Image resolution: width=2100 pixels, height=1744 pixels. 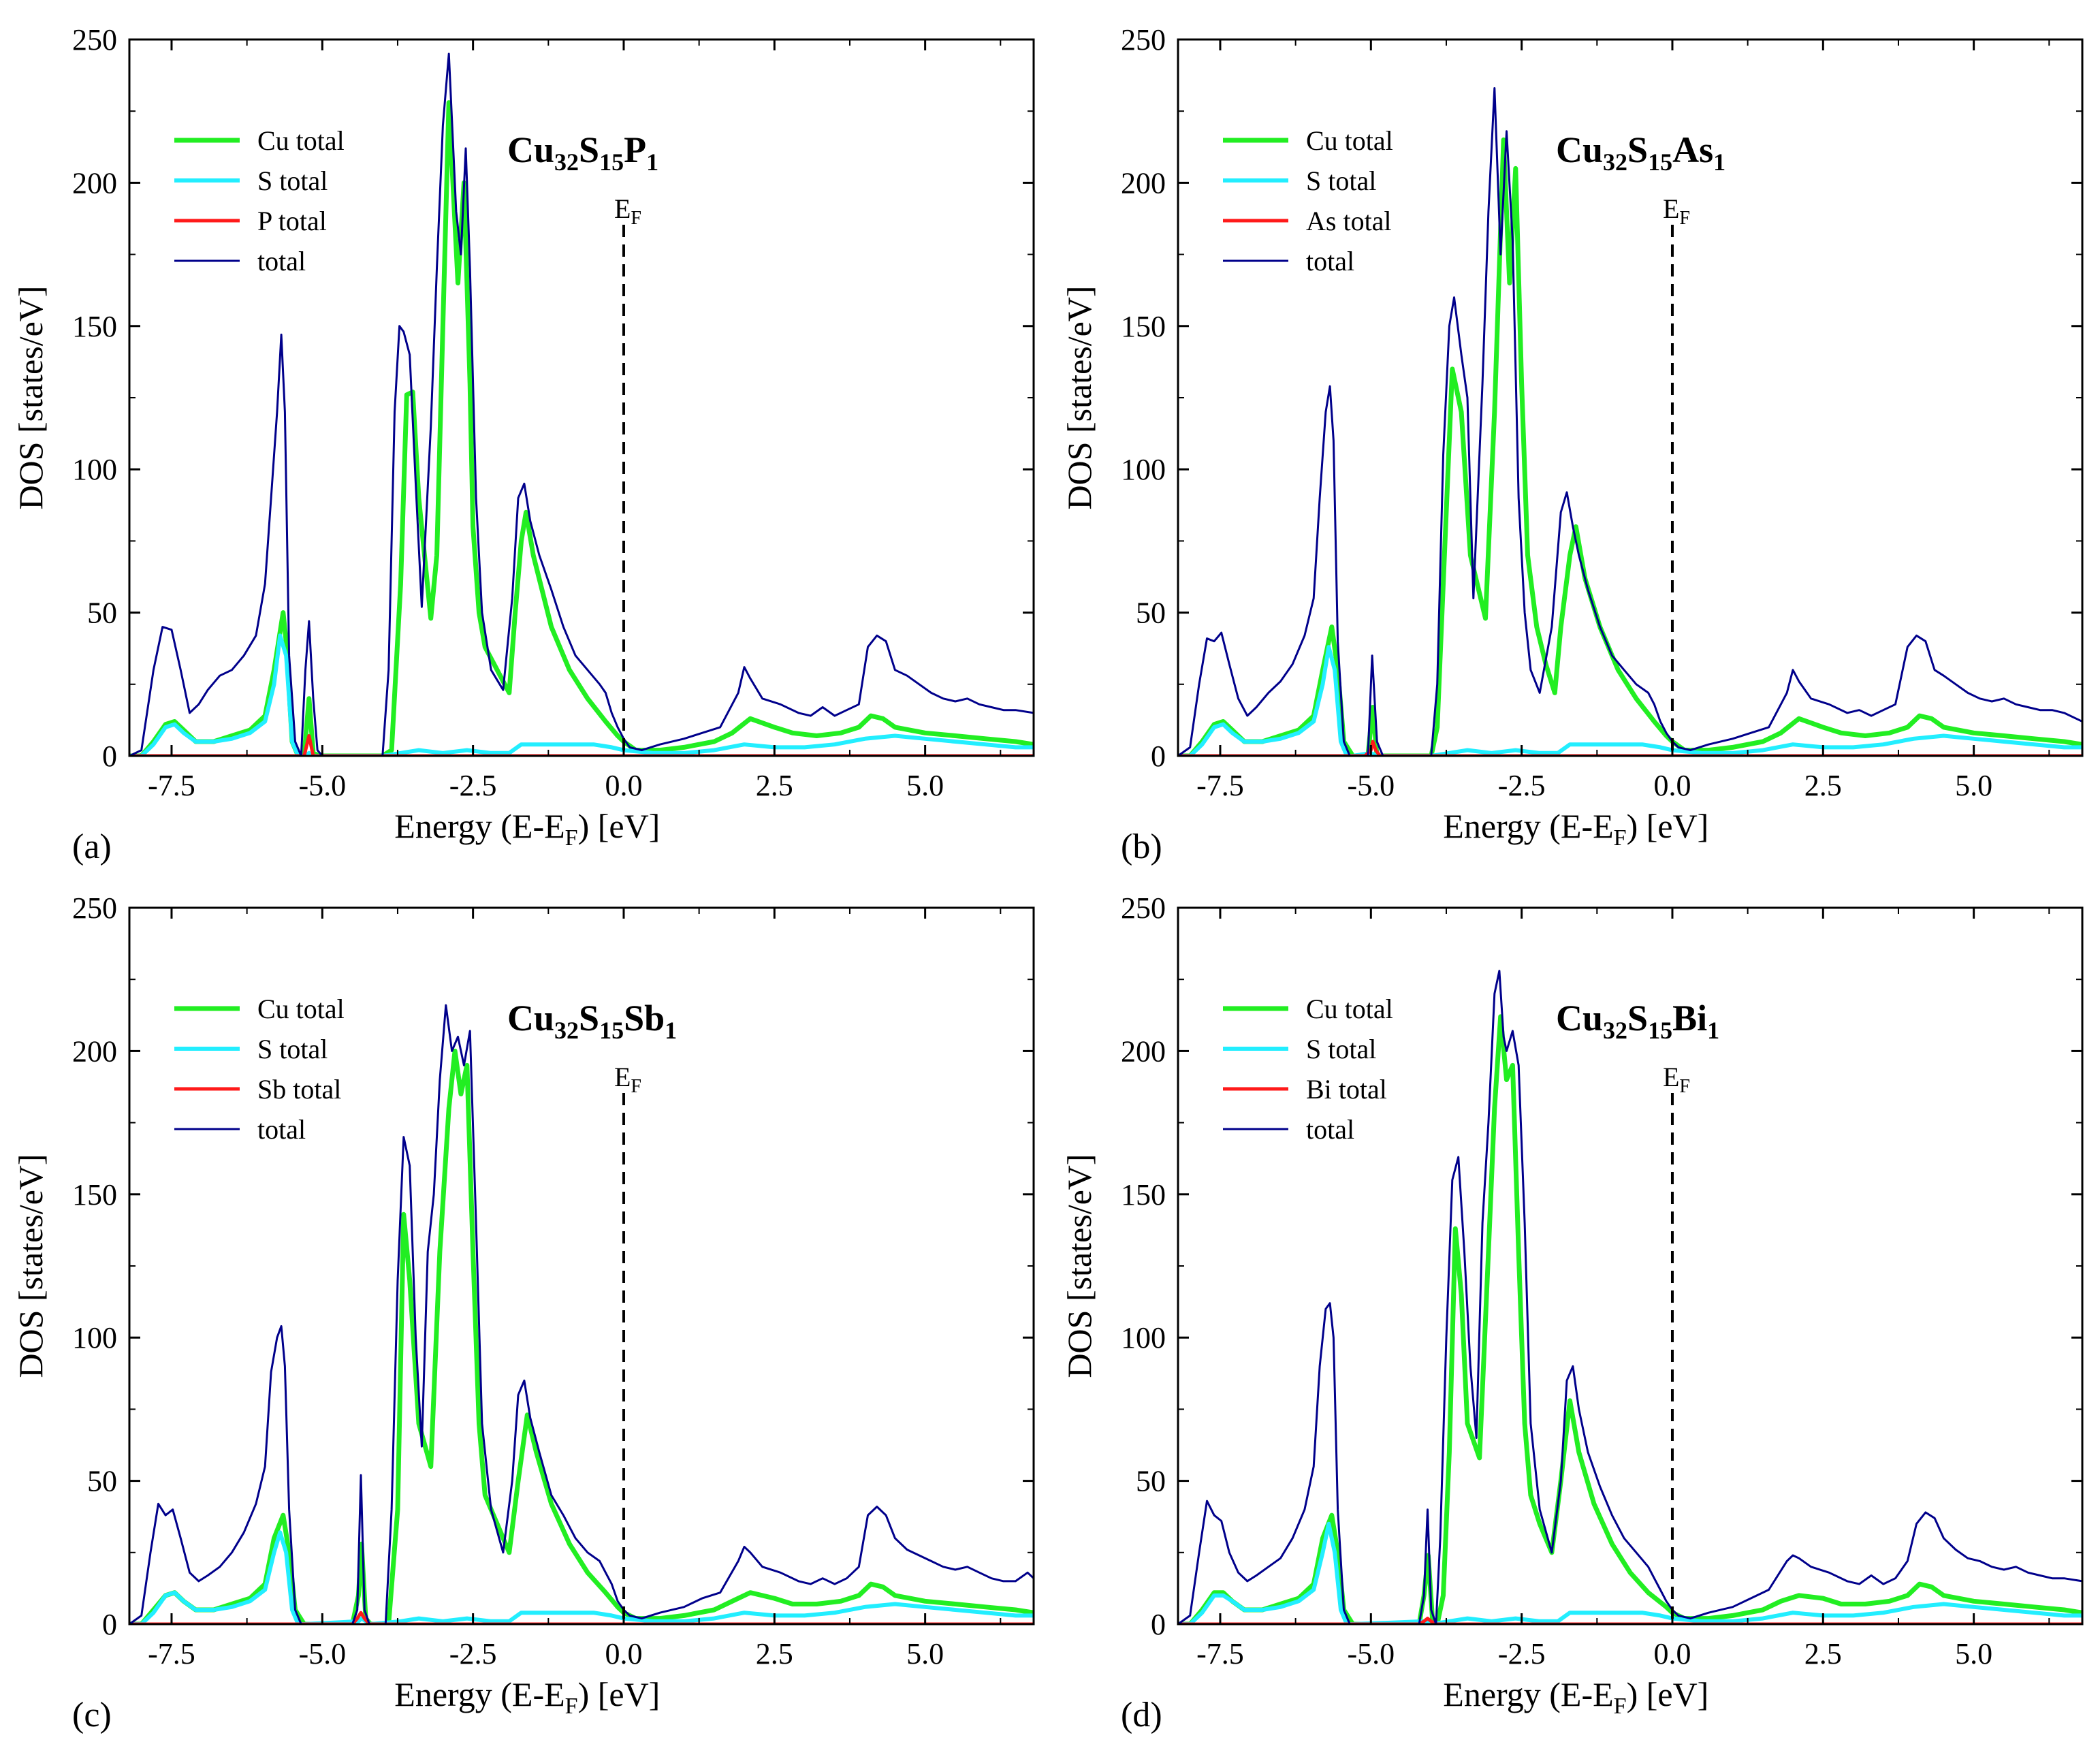 What do you see at coordinates (292, 221) in the screenshot?
I see `legend-label: P total` at bounding box center [292, 221].